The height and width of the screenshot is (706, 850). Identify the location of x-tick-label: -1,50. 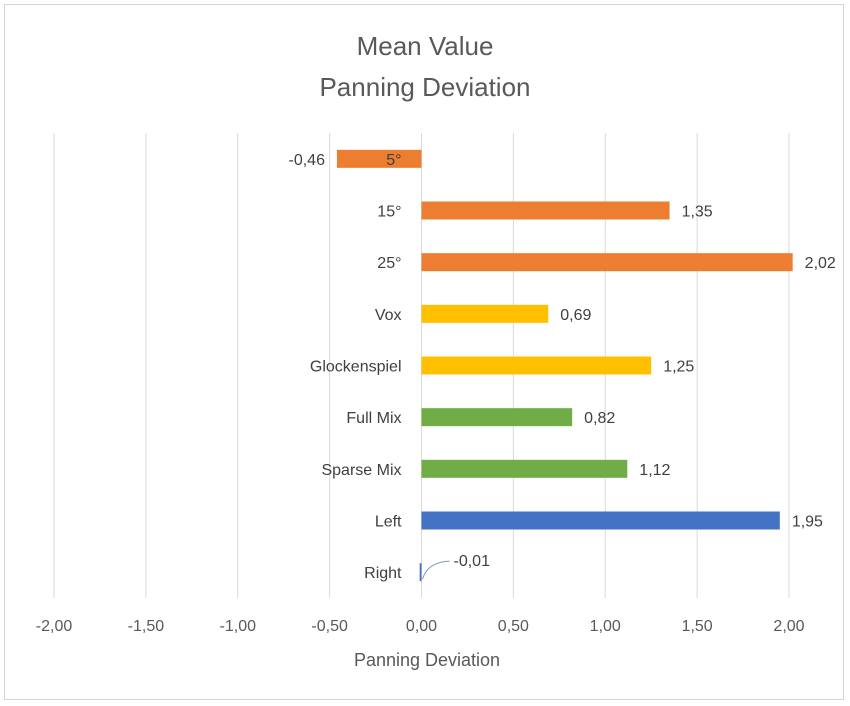
(146, 626).